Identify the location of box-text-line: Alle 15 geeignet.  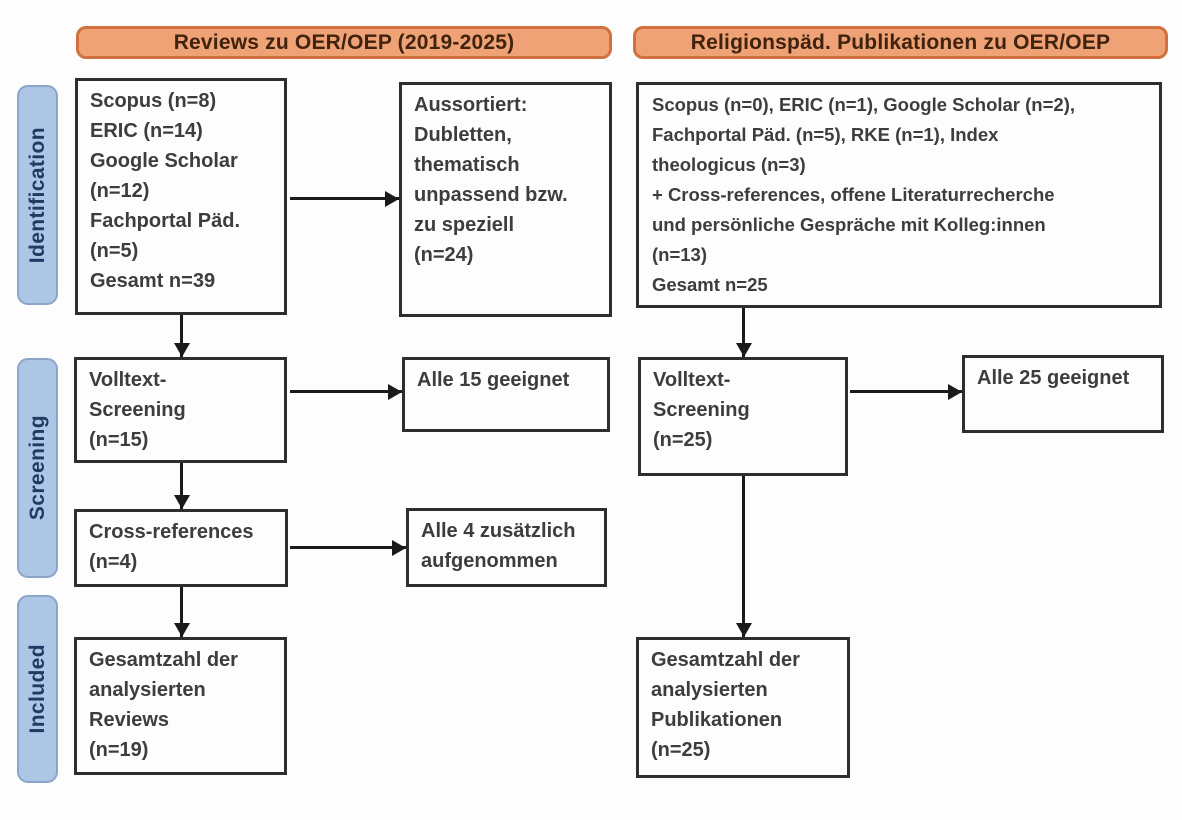
(493, 380).